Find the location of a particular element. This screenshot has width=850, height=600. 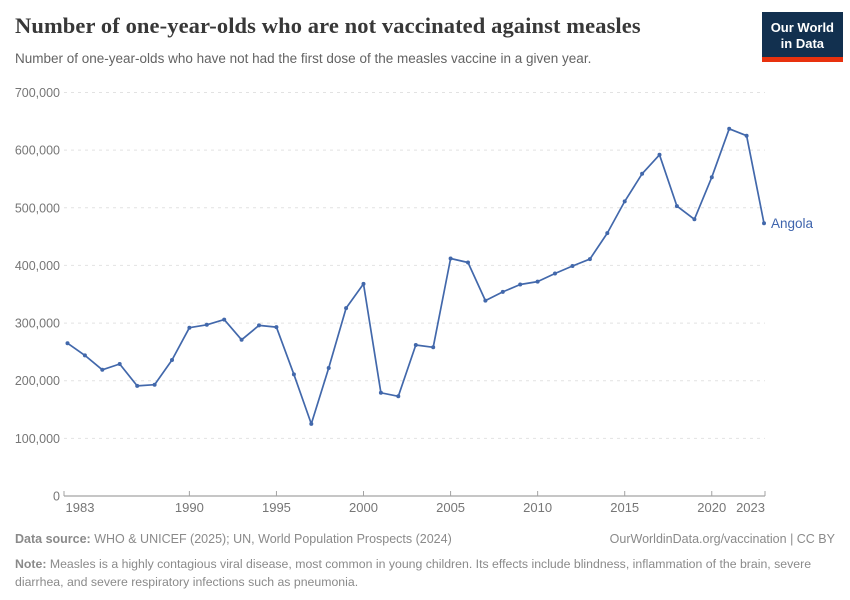

x-tick-label: 2005 is located at coordinates (450, 507).